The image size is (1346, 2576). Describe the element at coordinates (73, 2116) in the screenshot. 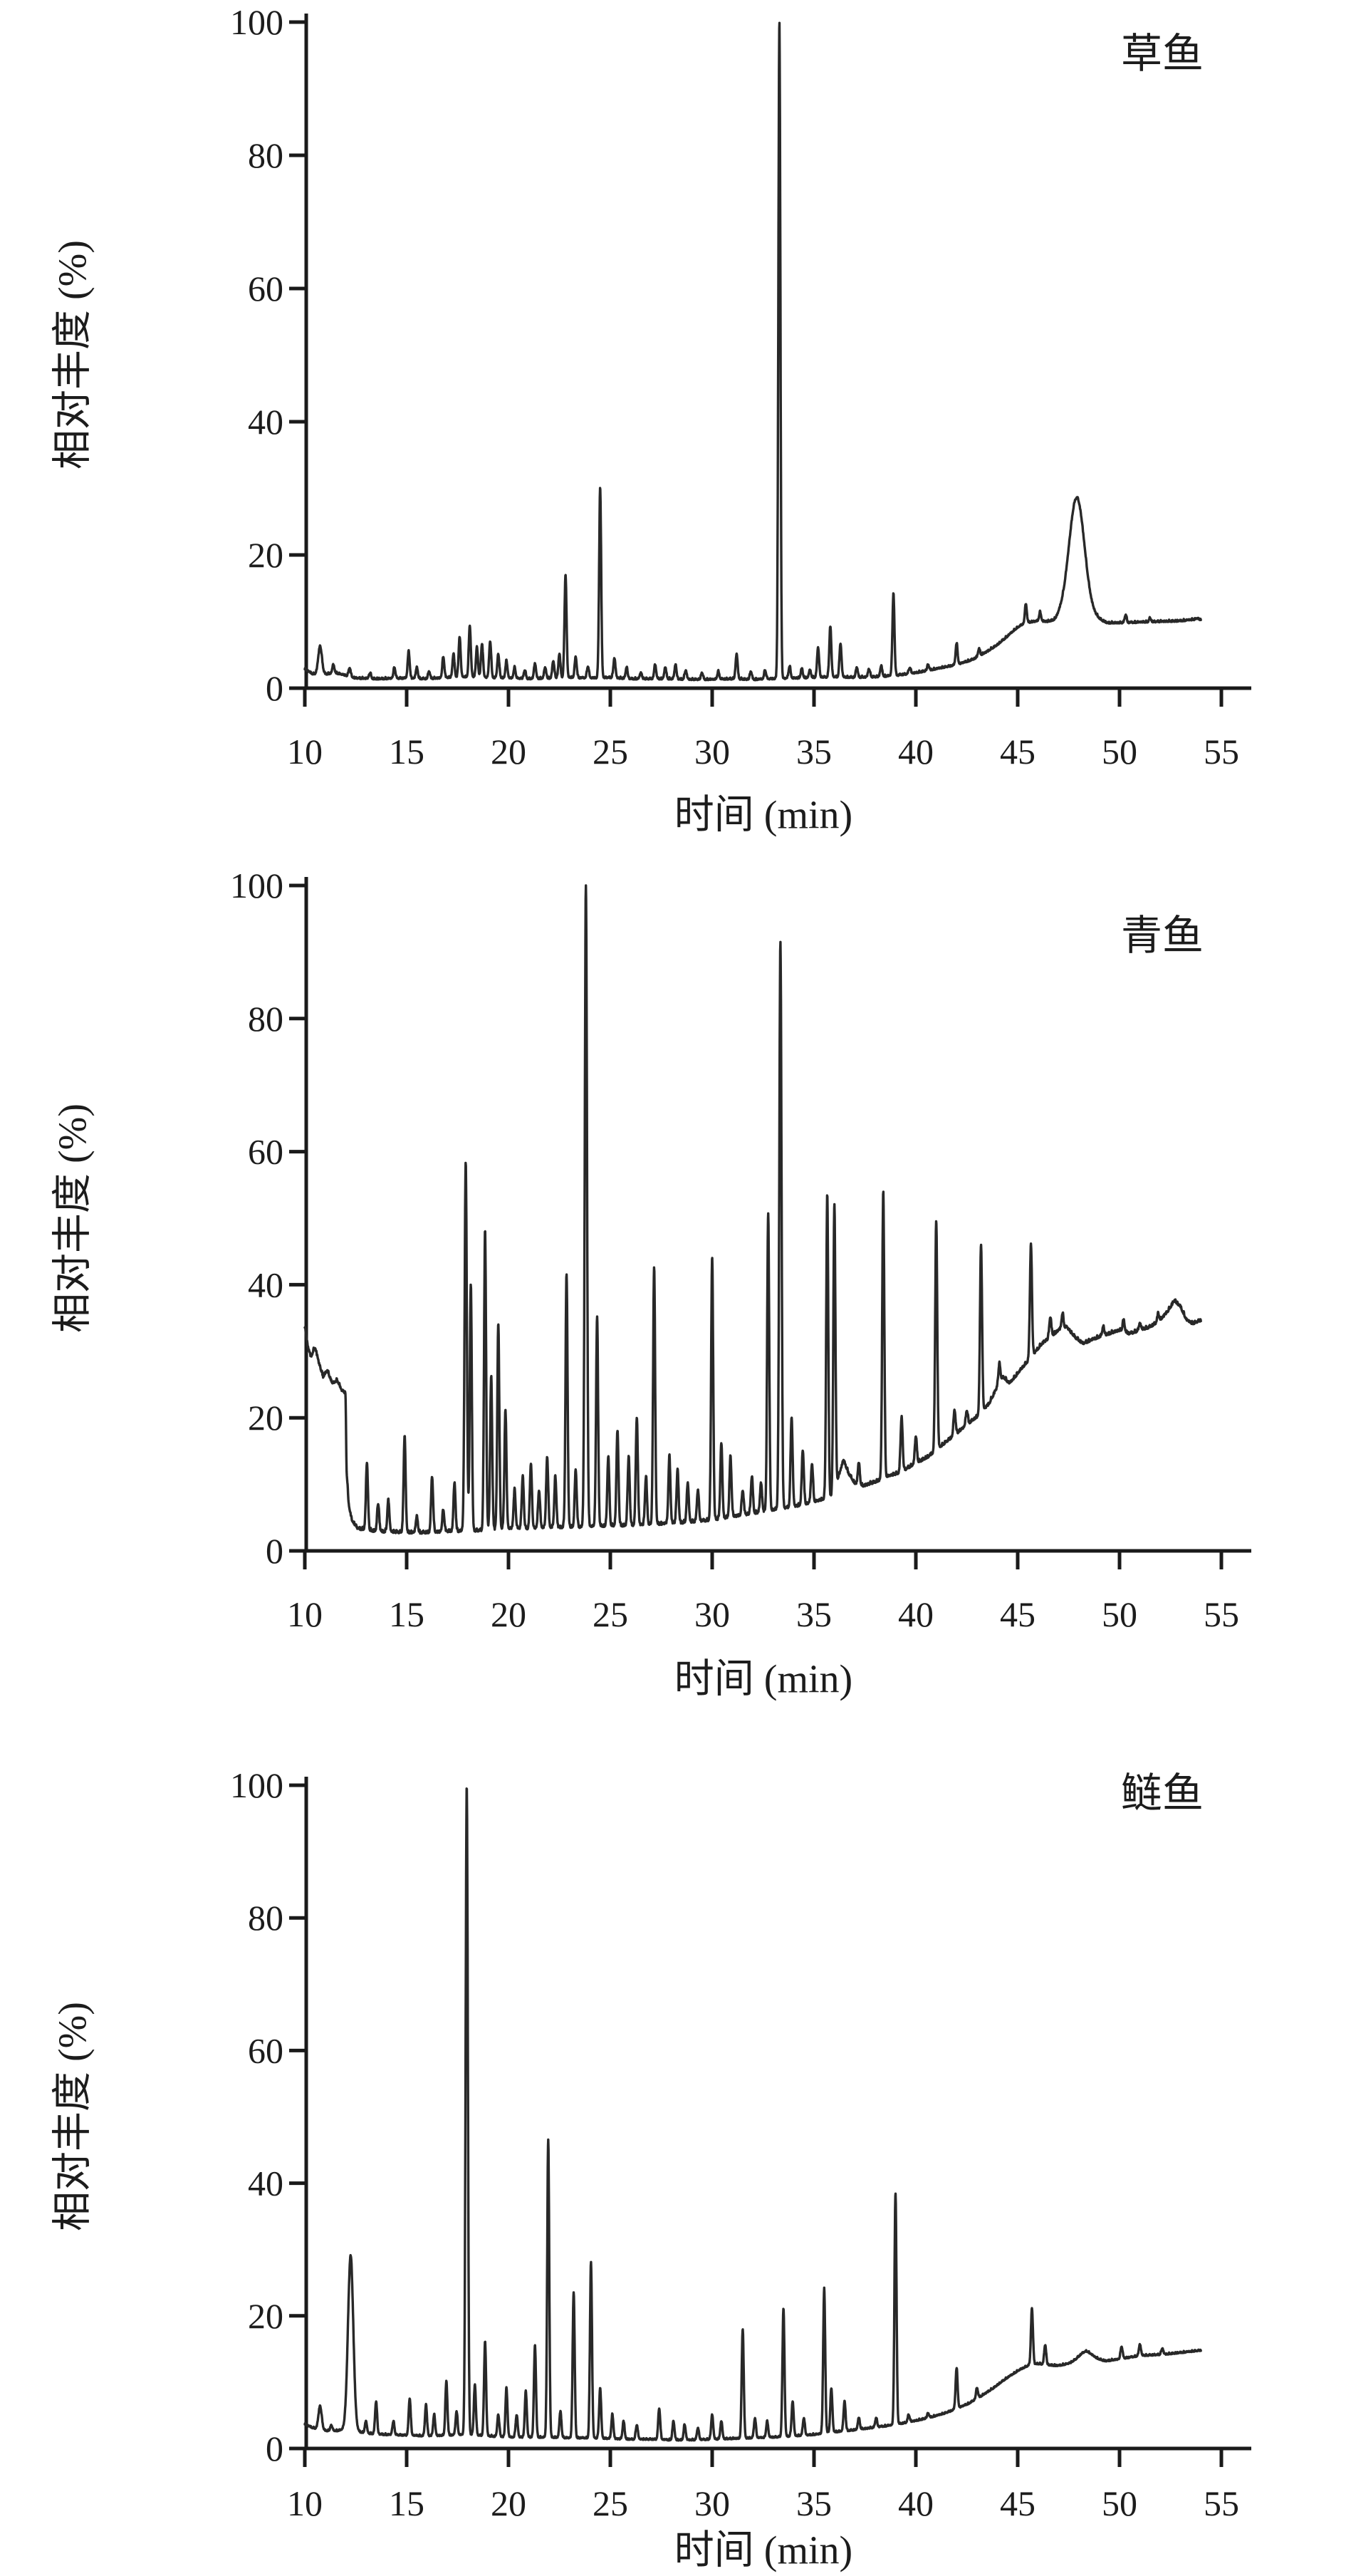

I see `y-axis-title-panel3: 相对丰度 (%)` at that location.